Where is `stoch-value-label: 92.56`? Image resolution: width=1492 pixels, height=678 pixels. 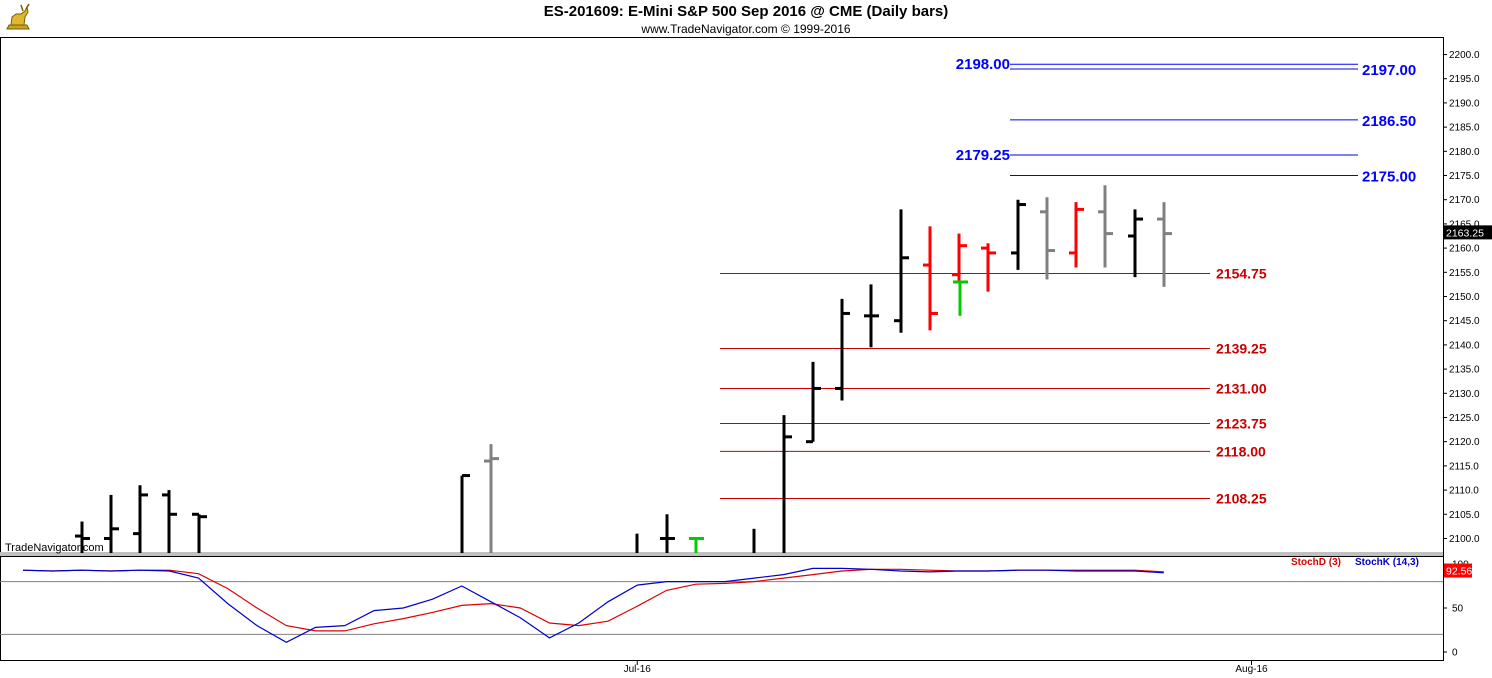 stoch-value-label: 92.56 is located at coordinates (1459, 572).